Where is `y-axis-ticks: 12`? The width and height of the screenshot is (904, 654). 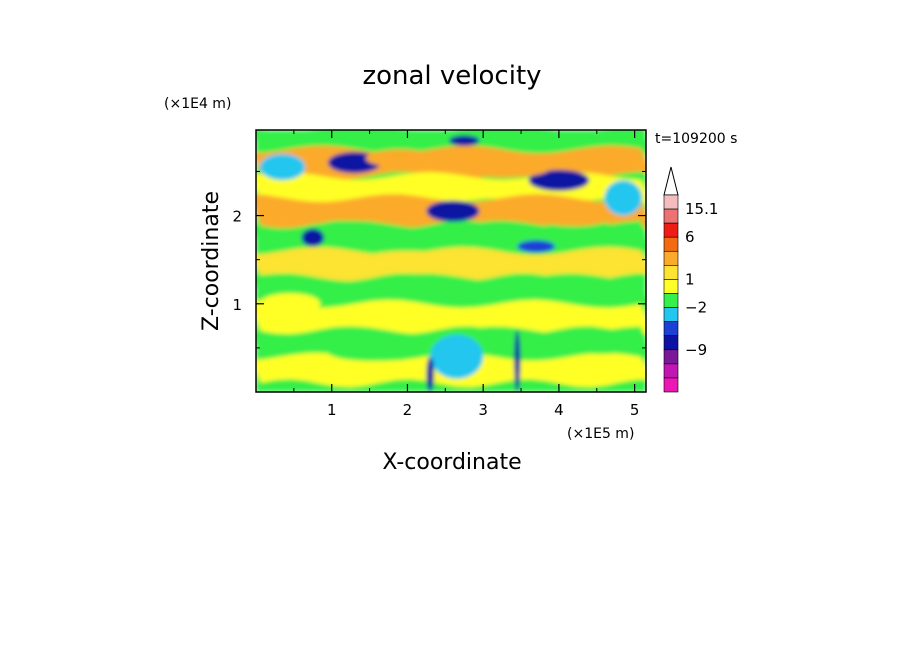 y-axis-ticks: 12 is located at coordinates (439, 259).